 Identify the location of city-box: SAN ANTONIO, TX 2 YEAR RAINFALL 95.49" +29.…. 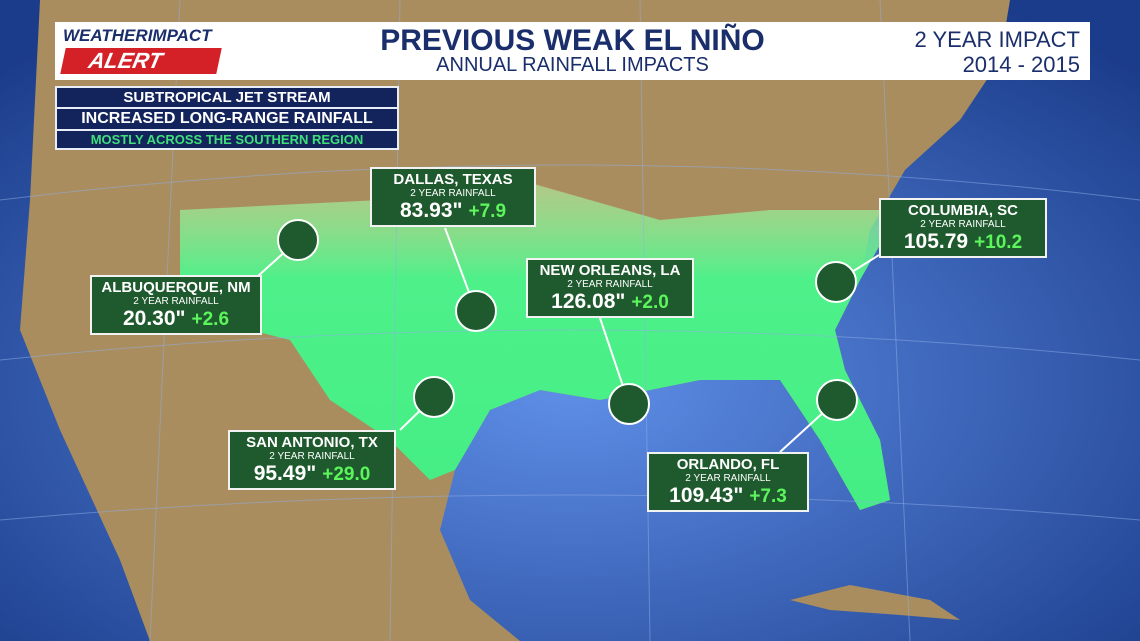
(312, 460).